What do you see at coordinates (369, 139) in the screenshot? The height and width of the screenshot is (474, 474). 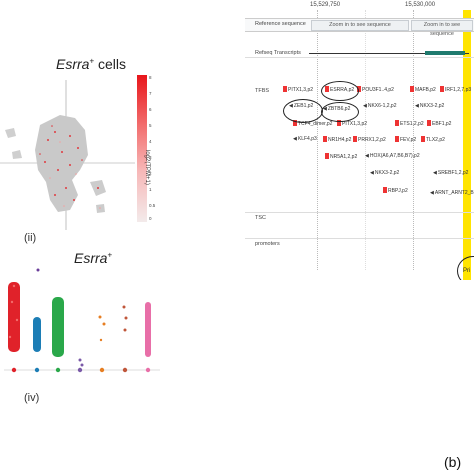 I see `tfbs-site: PRRX1,2,p2` at bounding box center [369, 139].